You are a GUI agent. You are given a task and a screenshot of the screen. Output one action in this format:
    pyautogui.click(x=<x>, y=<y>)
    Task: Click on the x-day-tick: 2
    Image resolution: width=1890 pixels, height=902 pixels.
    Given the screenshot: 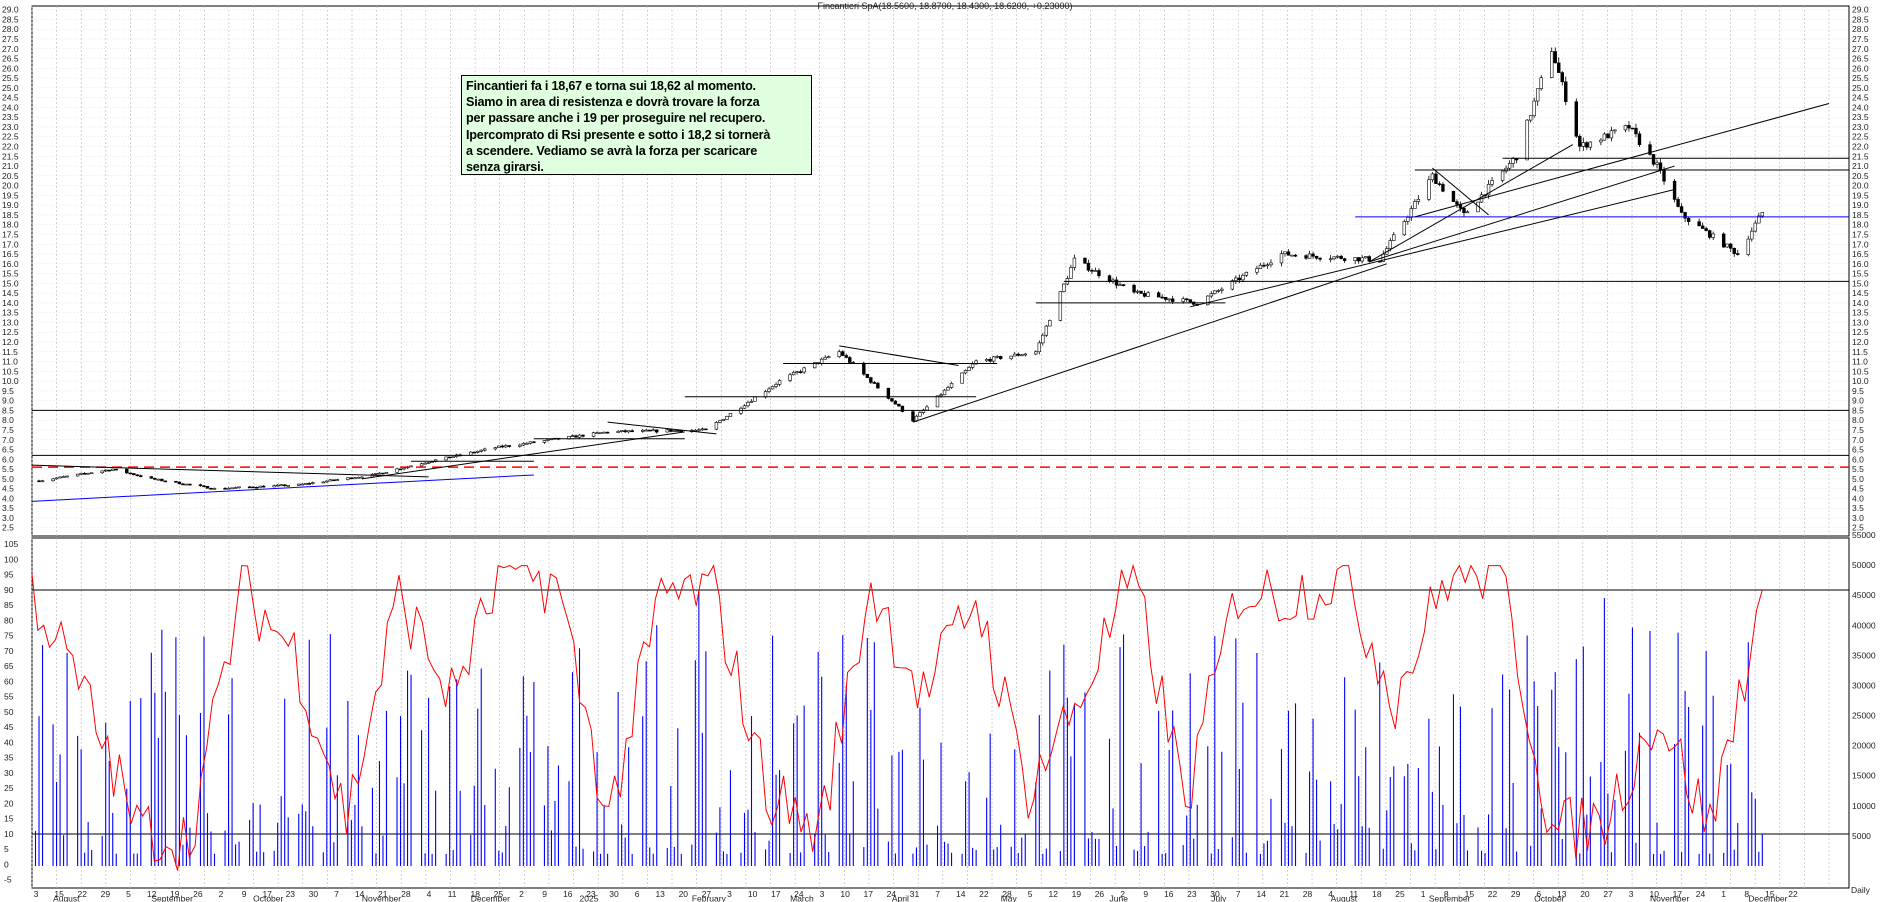 What is the action you would take?
    pyautogui.click(x=1122, y=894)
    